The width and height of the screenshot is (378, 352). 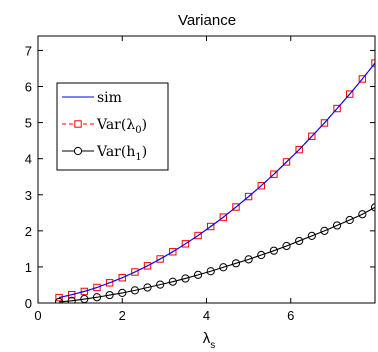 I want to click on y-tick-label: 5, so click(x=28, y=123).